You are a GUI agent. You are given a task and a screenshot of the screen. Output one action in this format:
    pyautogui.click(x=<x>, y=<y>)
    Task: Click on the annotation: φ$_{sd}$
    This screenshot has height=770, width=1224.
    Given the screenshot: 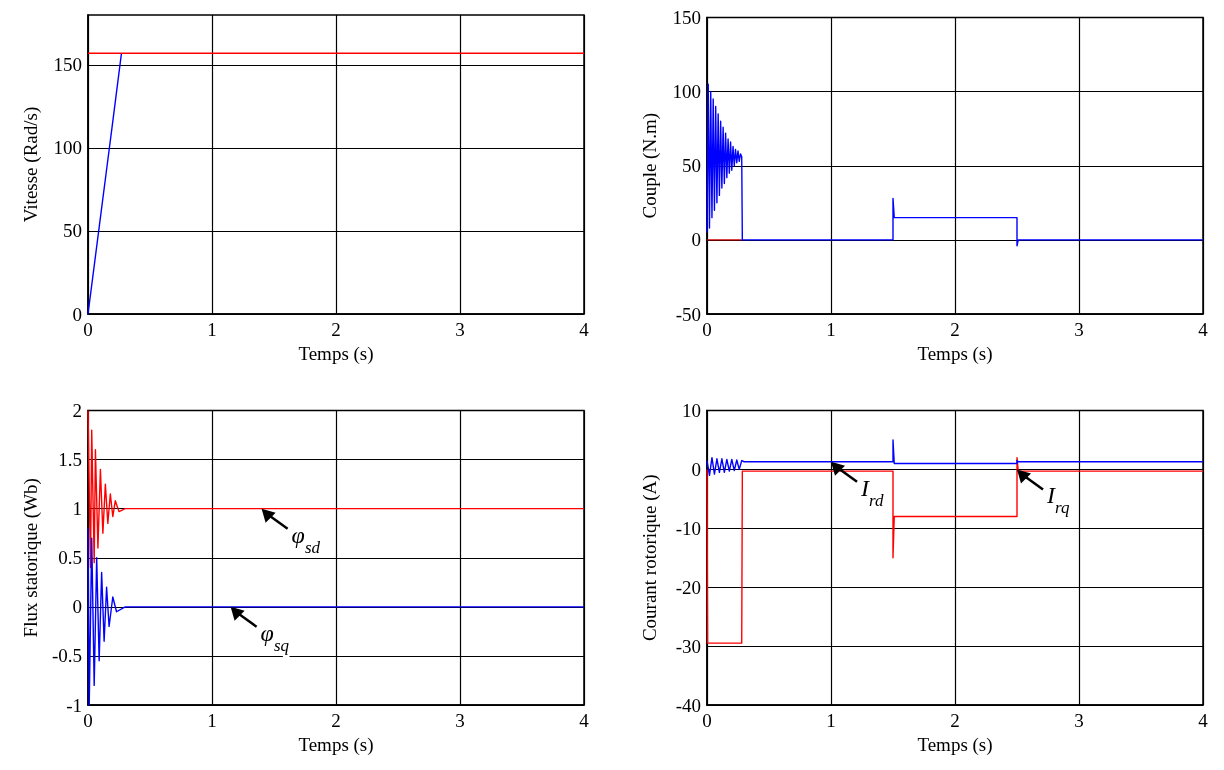 What is the action you would take?
    pyautogui.click(x=306, y=539)
    